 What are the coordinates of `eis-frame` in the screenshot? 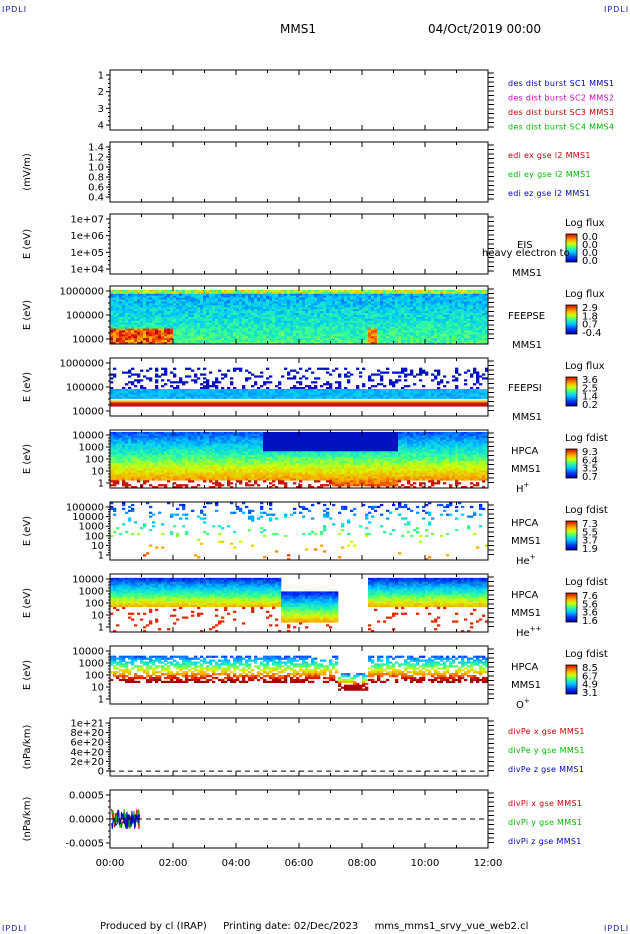 It's located at (299, 244).